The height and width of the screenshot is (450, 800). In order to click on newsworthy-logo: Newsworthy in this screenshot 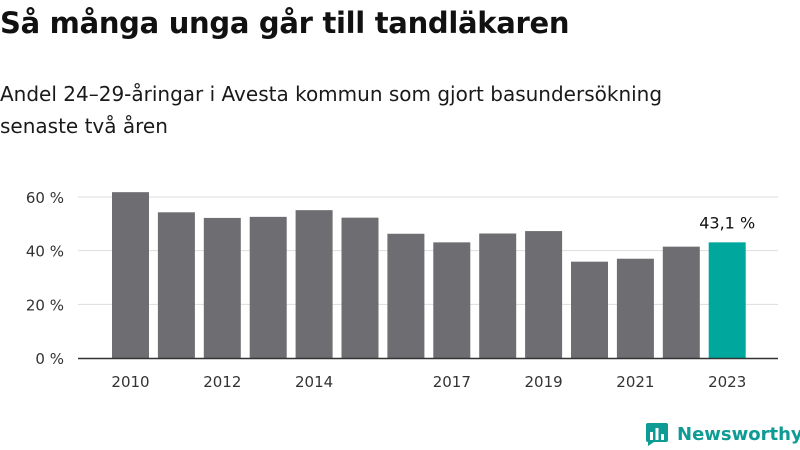, I will do `click(722, 434)`.